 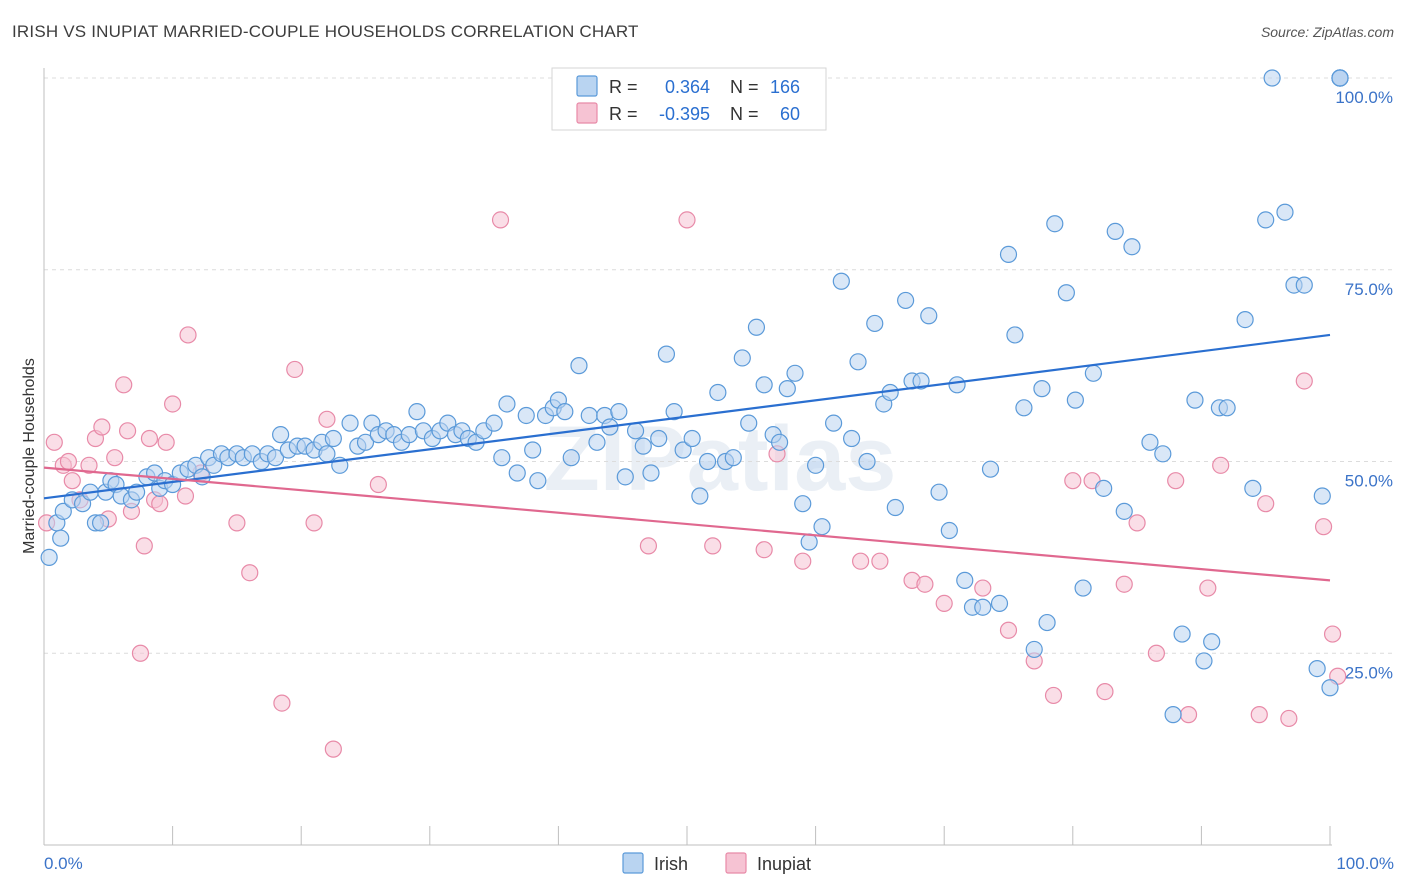 I want to click on bottom-legend-swatch-irish, so click(x=633, y=863).